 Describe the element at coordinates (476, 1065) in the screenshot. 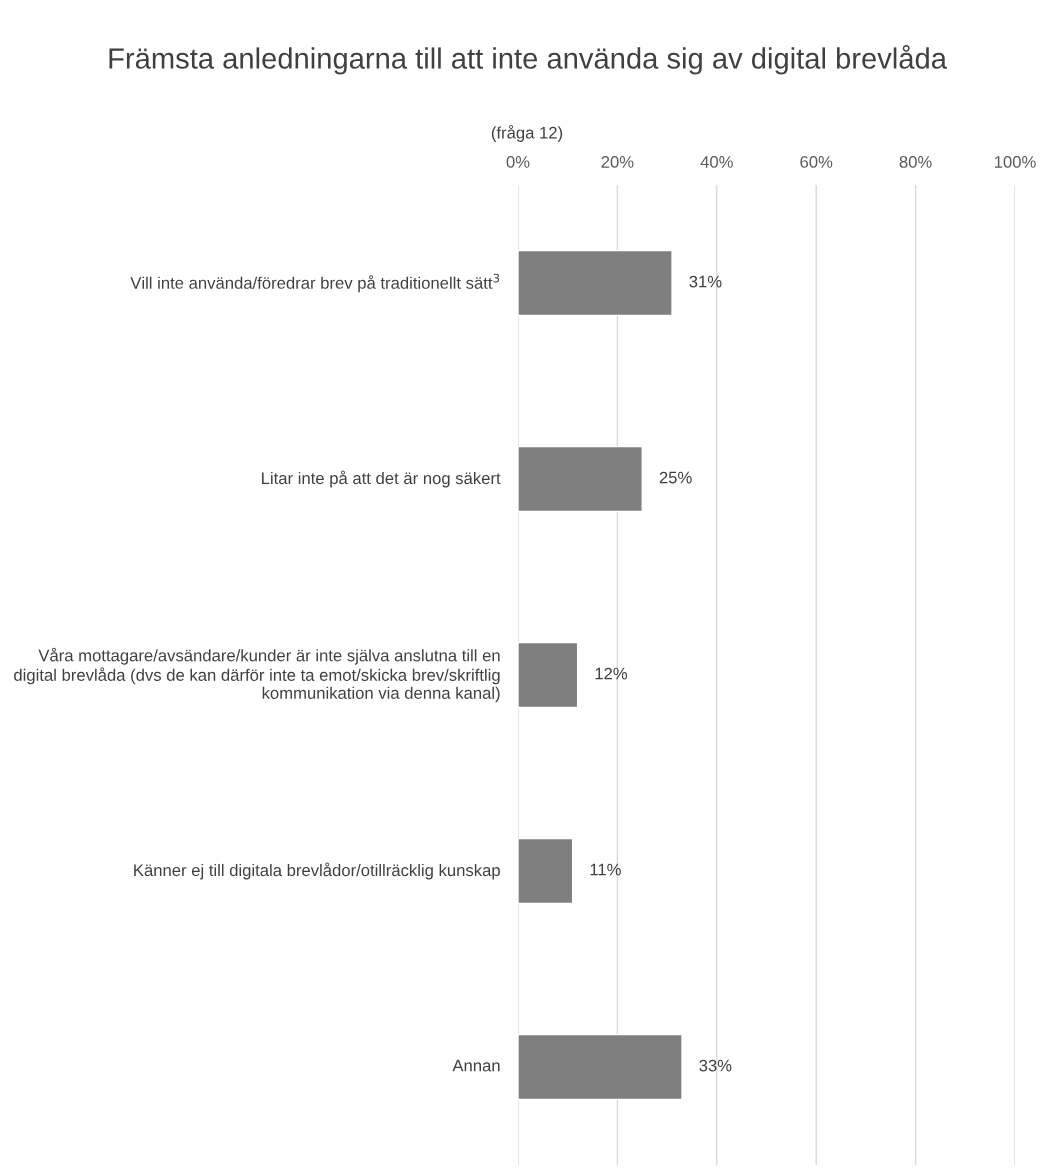

I see `y-tick-label: Annan` at that location.